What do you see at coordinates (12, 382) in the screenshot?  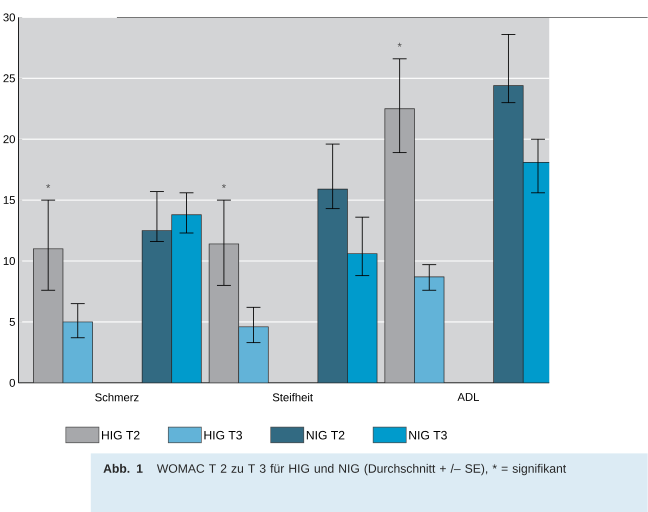 I see `y-tick-label: 0` at bounding box center [12, 382].